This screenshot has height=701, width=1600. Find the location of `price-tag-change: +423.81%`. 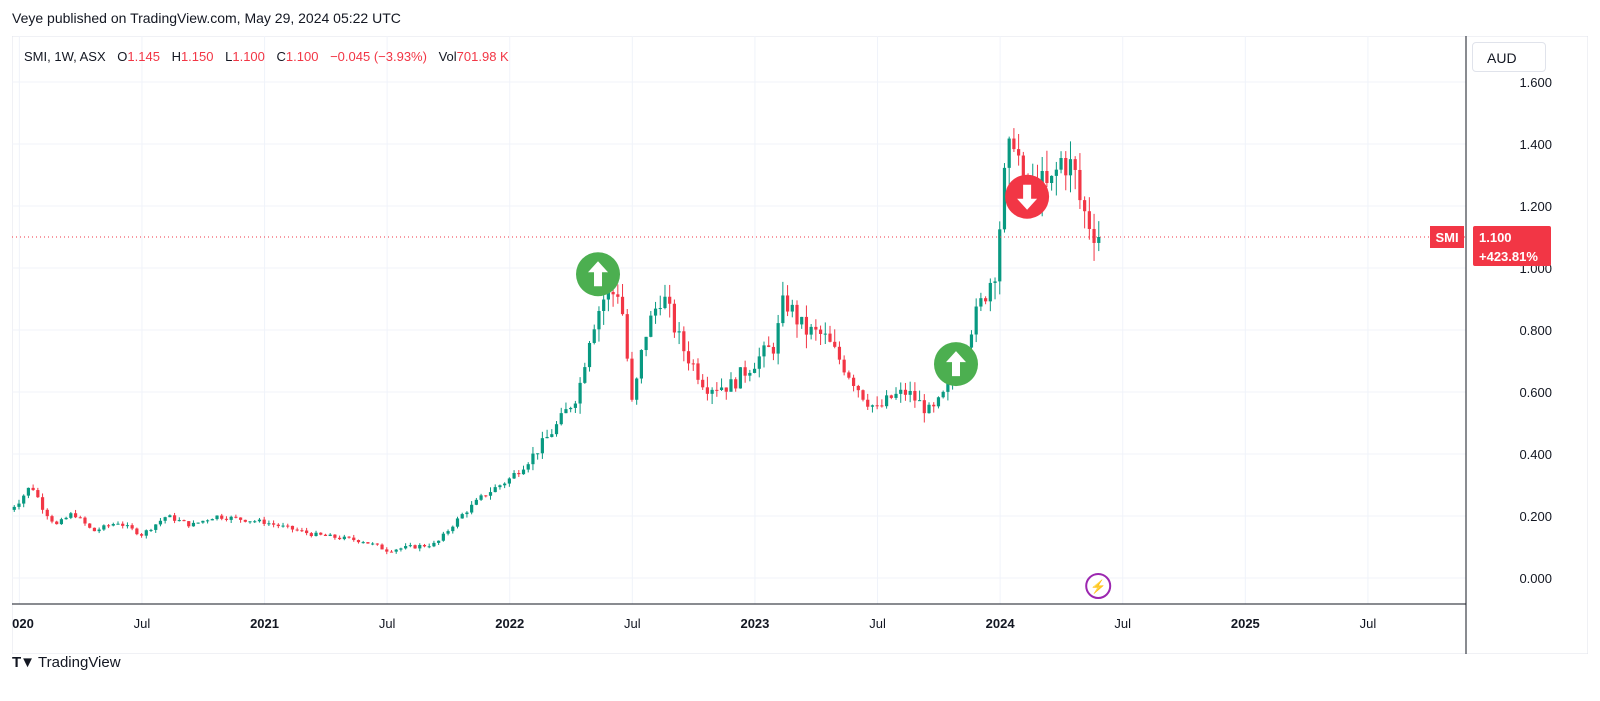

price-tag-change: +423.81% is located at coordinates (1508, 256).